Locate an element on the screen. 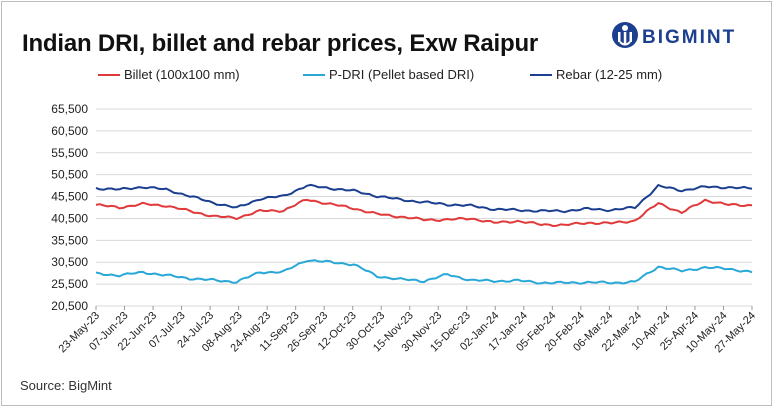 The height and width of the screenshot is (409, 775). brand-name: BIGMINT is located at coordinates (689, 37).